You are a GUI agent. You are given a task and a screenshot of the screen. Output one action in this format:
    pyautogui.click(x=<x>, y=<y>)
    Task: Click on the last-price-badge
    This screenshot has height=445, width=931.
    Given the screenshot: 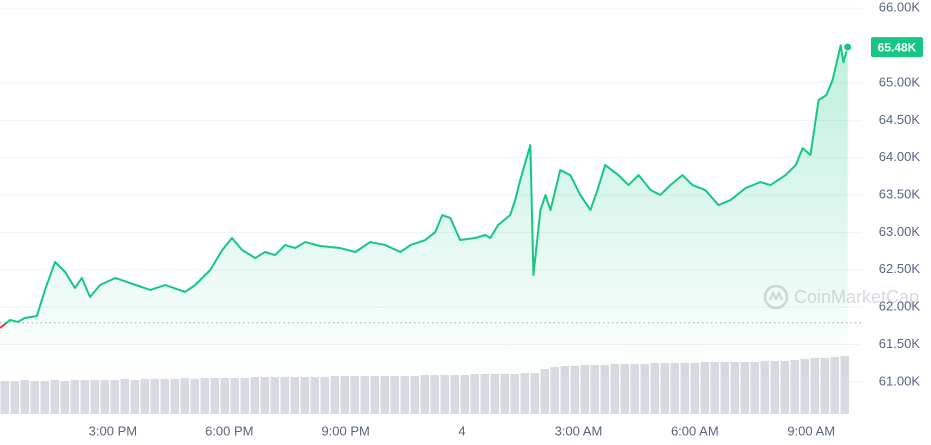 What is the action you would take?
    pyautogui.click(x=897, y=47)
    